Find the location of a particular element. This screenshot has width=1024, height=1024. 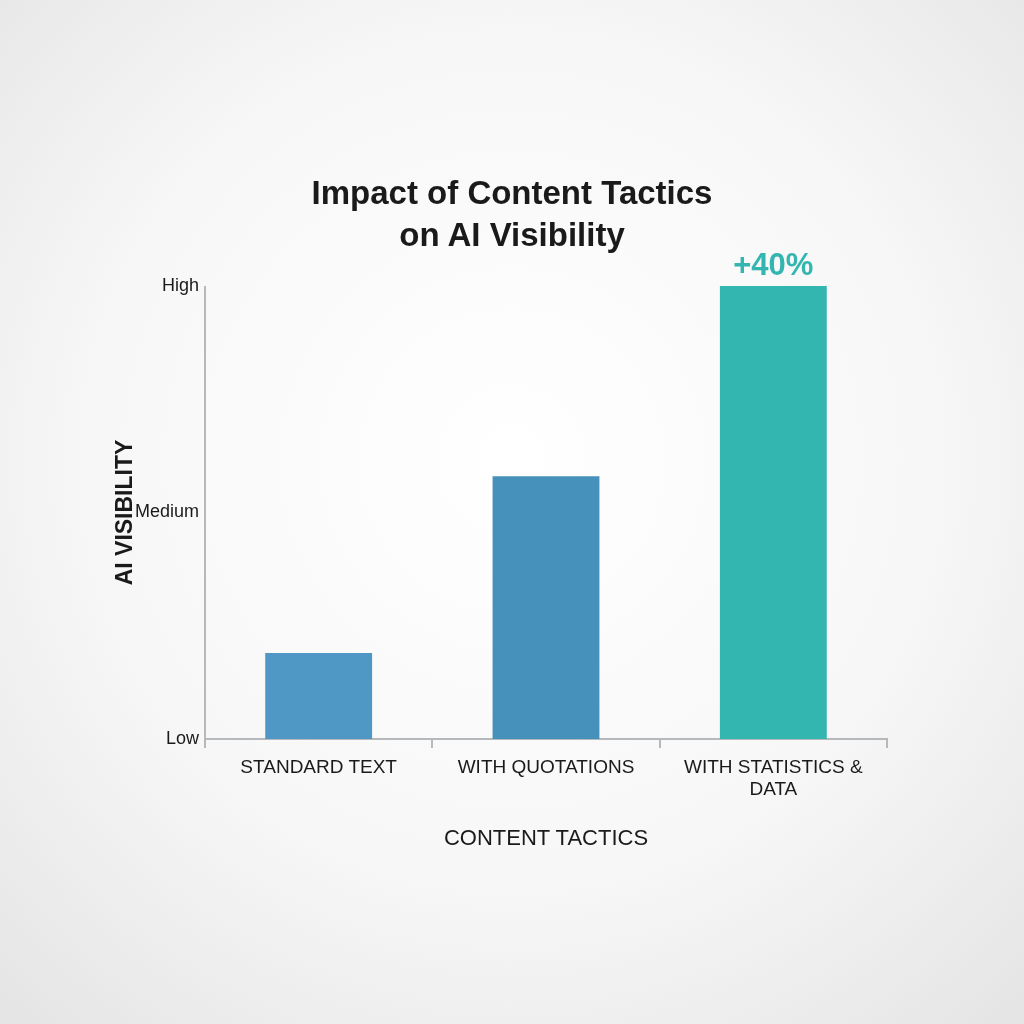

annotation: +40% is located at coordinates (773, 265).